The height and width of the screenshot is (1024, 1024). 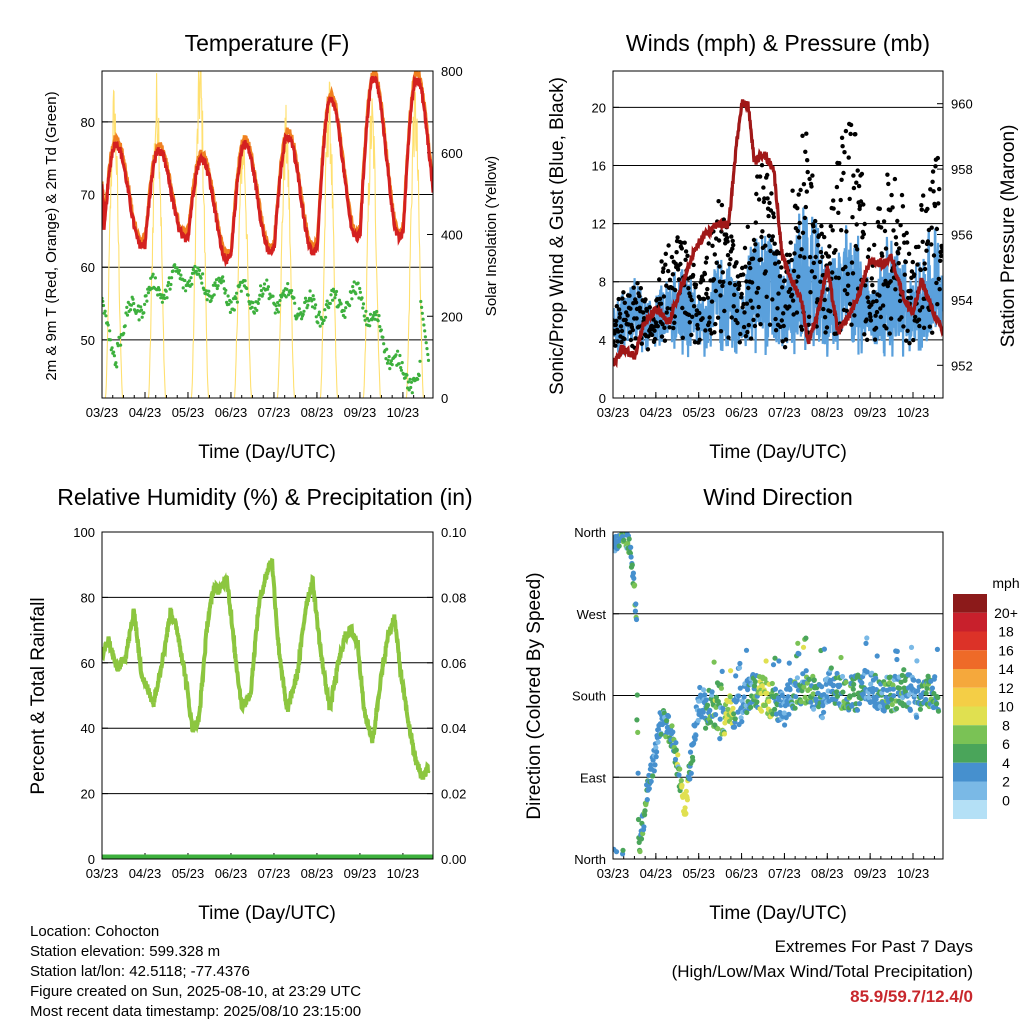 What do you see at coordinates (51, 235) in the screenshot?
I see `temperature-ylabel-left: 2m & 9m T (Red, Orange) & 2m Td (Green)` at bounding box center [51, 235].